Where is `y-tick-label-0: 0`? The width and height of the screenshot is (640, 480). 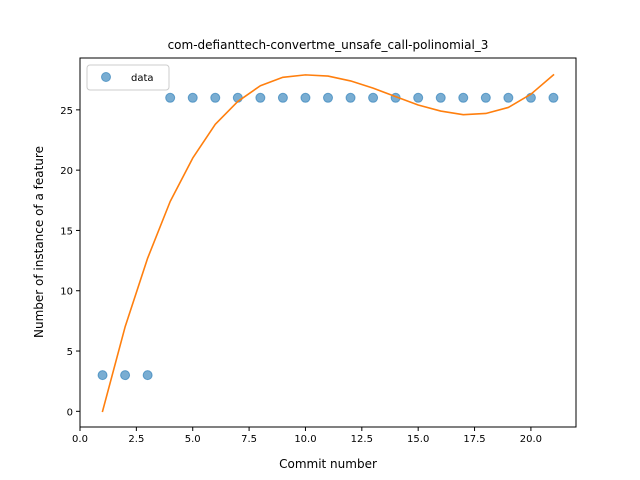 y-tick-label-0: 0 is located at coordinates (70, 412).